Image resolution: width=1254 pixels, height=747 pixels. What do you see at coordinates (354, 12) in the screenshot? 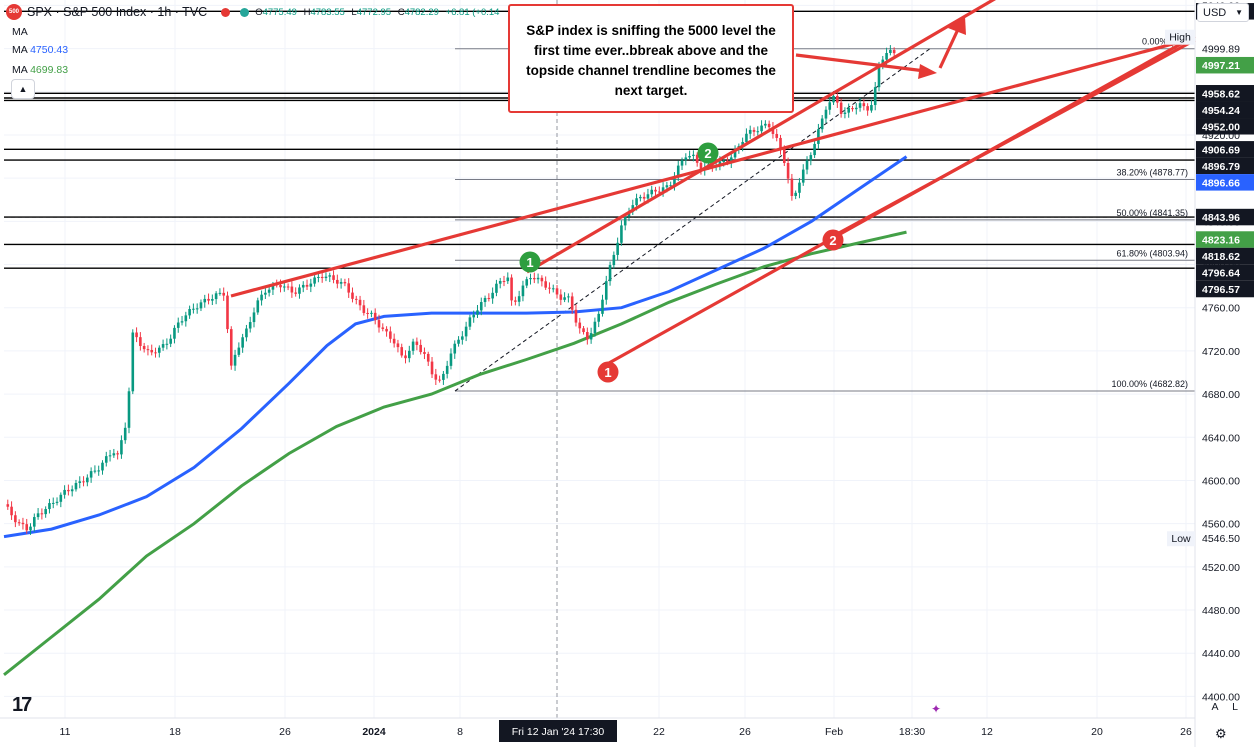
I see `low-label: L` at bounding box center [354, 12].